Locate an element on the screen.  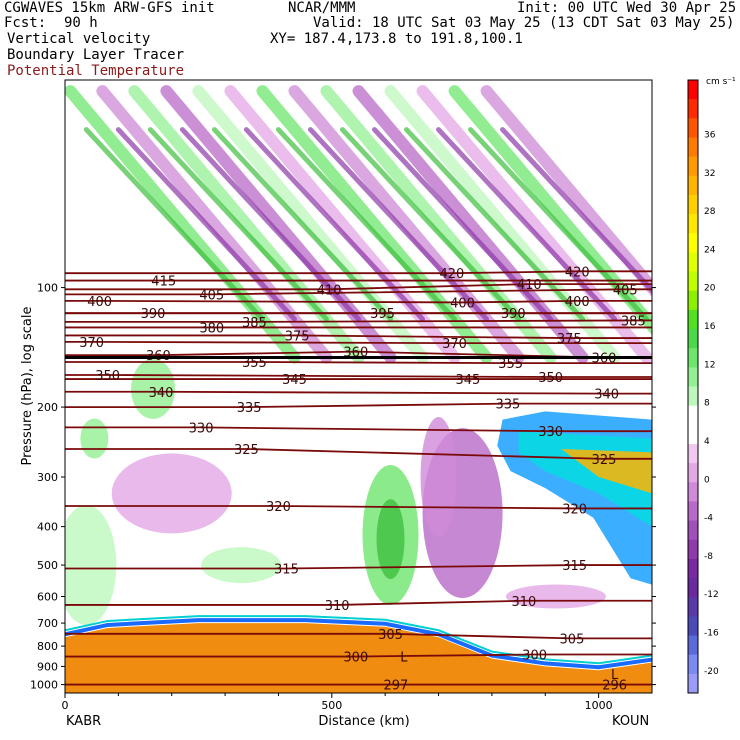
field-vertical-velocity: Vertical velocity is located at coordinates (79, 39).